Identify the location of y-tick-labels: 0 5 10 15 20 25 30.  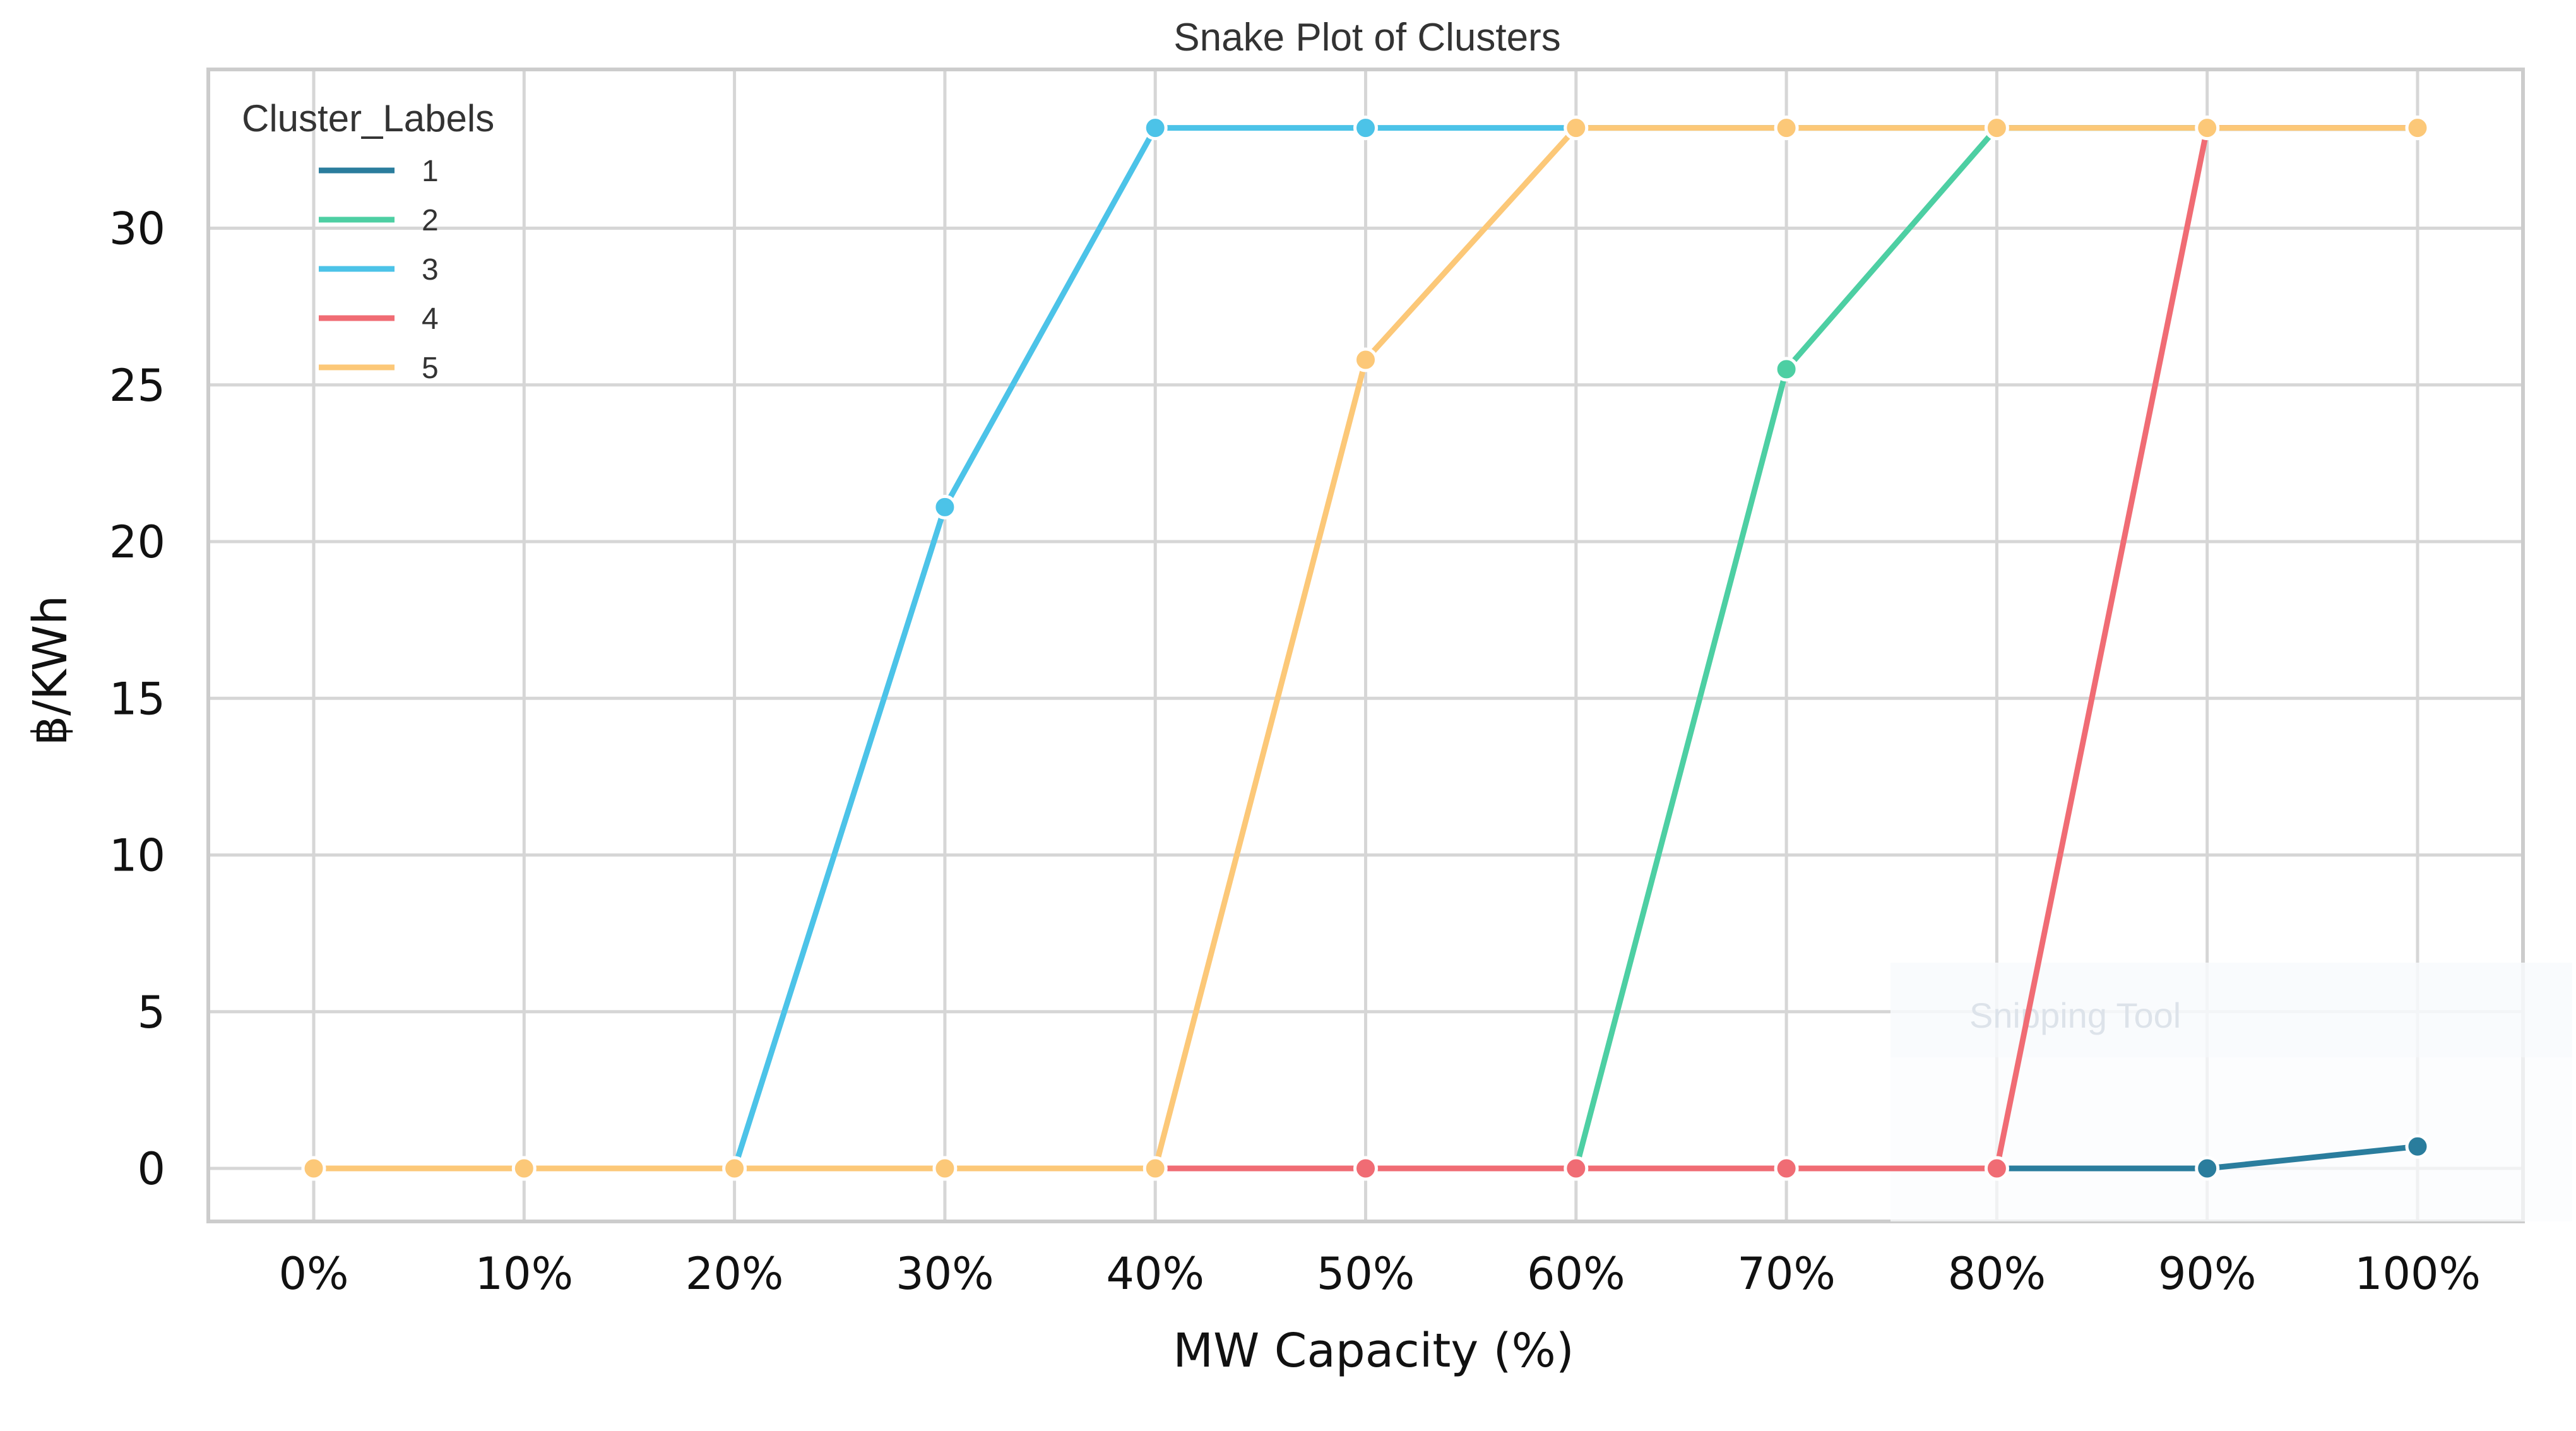
(137, 699).